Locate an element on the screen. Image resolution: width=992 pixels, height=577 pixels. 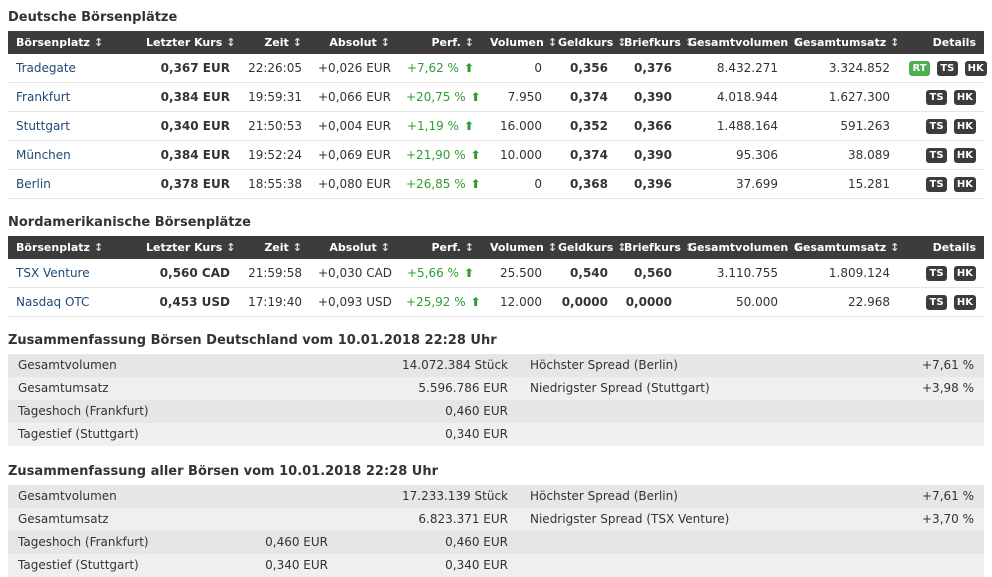
performance-value: +7,62 % is located at coordinates (432, 68).